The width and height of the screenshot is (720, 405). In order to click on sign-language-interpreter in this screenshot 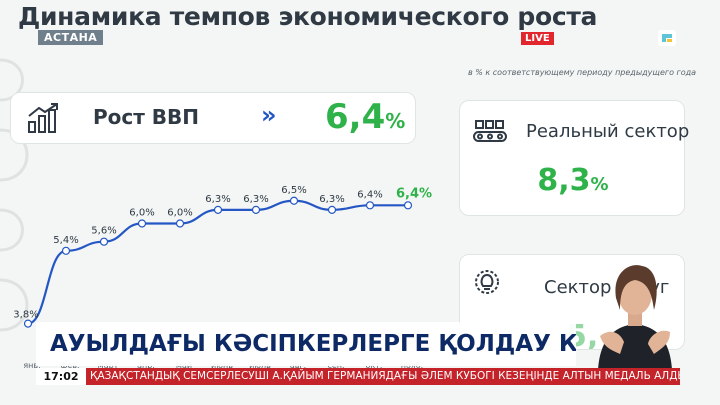, I will do `click(635, 317)`.